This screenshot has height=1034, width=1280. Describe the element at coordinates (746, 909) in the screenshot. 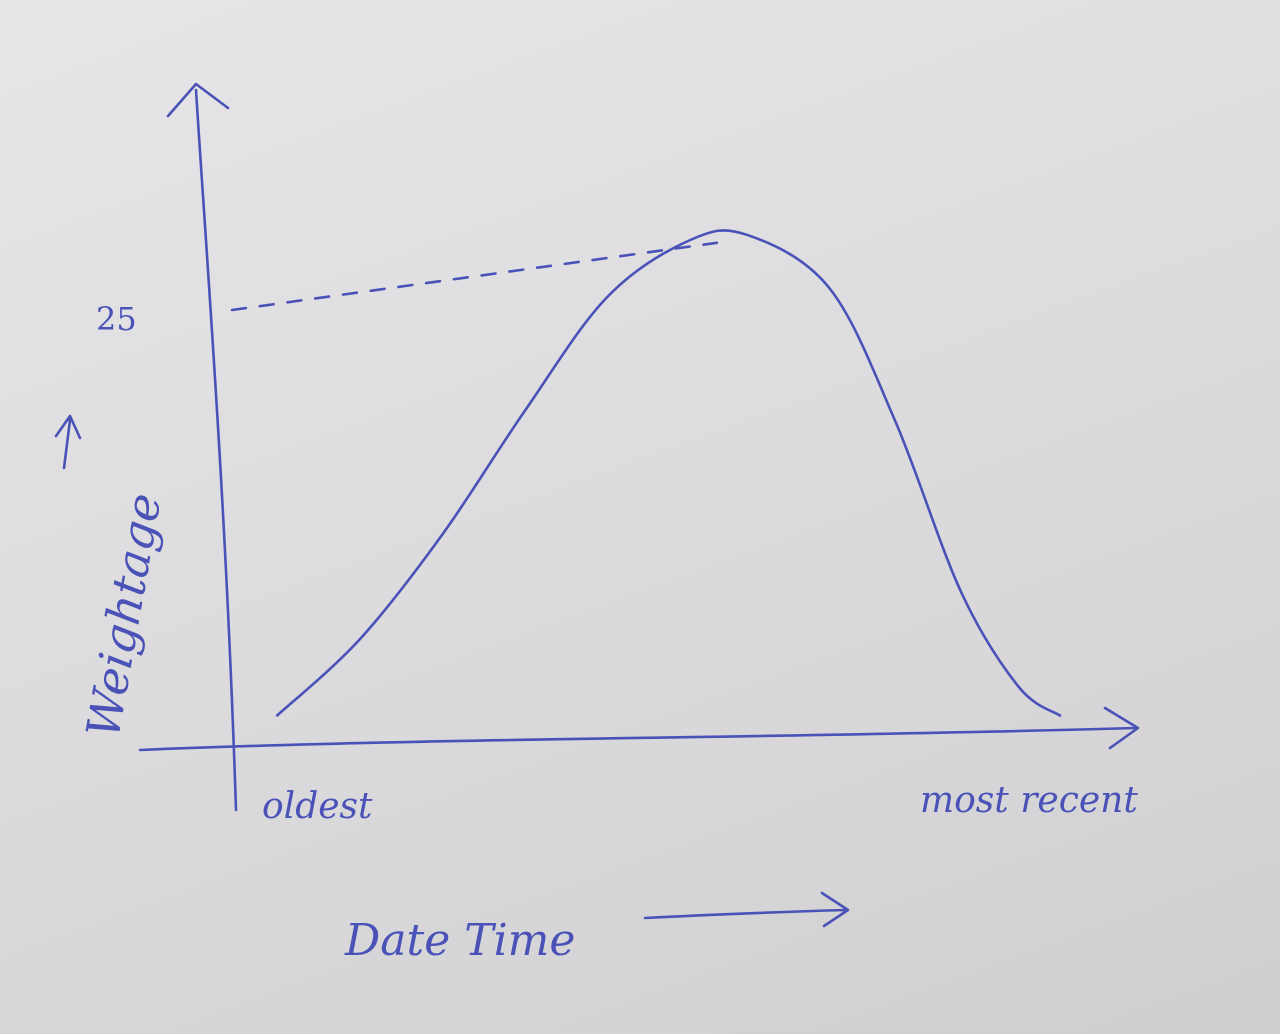

I see `x-axis-label-arrow` at that location.